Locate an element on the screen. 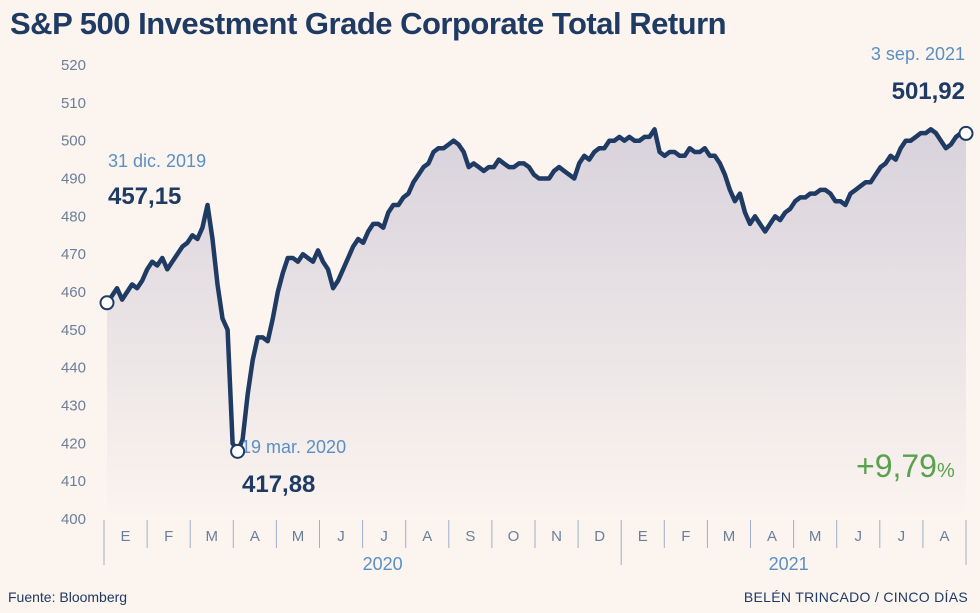 This screenshot has height=613, width=980. y-tick-label: 500 is located at coordinates (73, 141).